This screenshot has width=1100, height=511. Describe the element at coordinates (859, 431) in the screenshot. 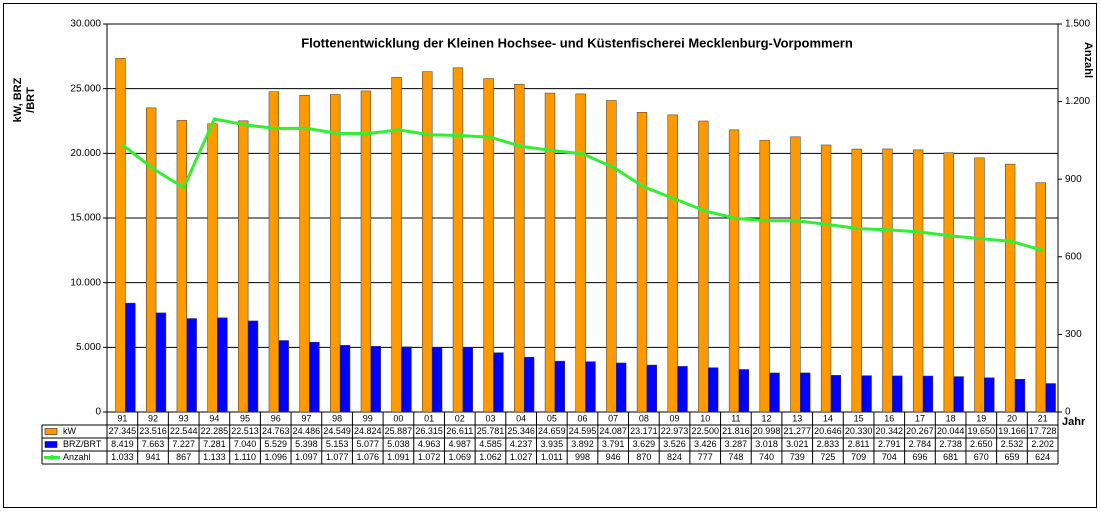

I see `table-value: 20.330` at that location.